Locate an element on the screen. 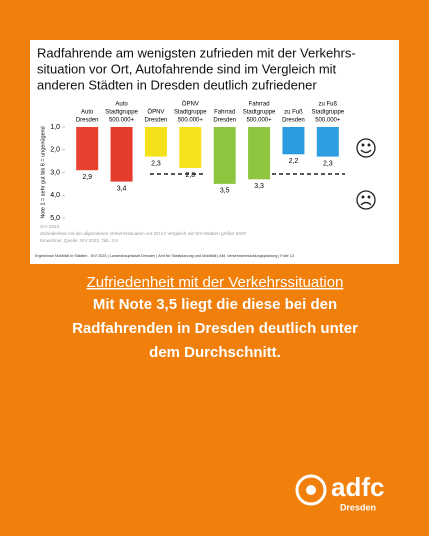  body-line: dem Durchschnitt. is located at coordinates (215, 352).